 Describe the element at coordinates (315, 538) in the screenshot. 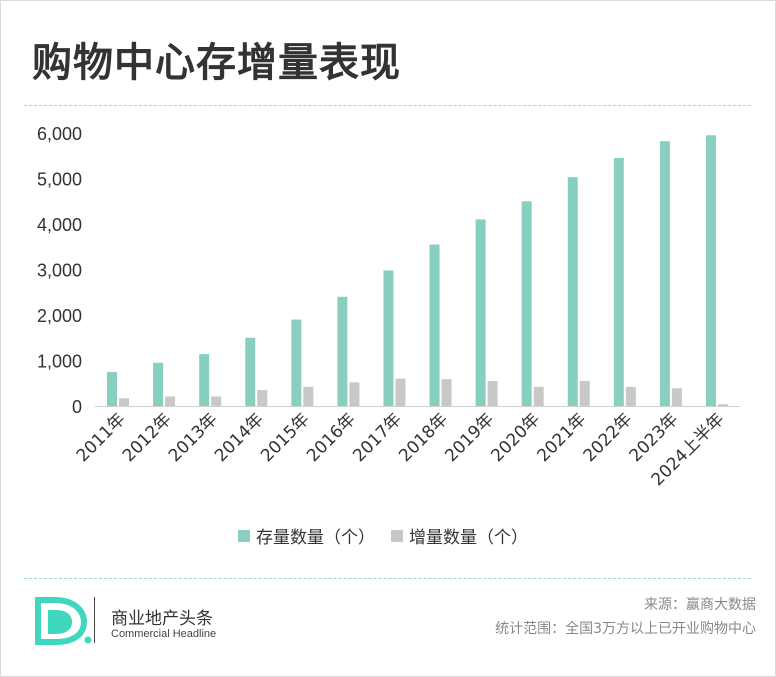

I see `legend-label-stock: 存量数量（个）` at that location.